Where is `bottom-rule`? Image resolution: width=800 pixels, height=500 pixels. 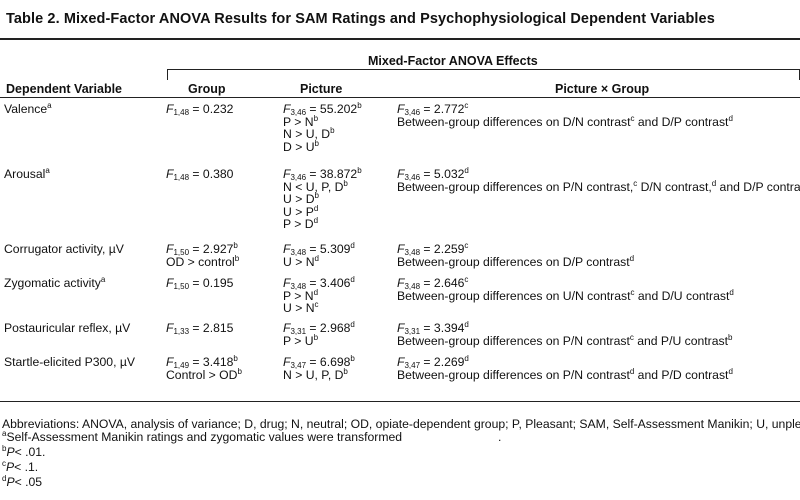 bottom-rule is located at coordinates (400, 401).